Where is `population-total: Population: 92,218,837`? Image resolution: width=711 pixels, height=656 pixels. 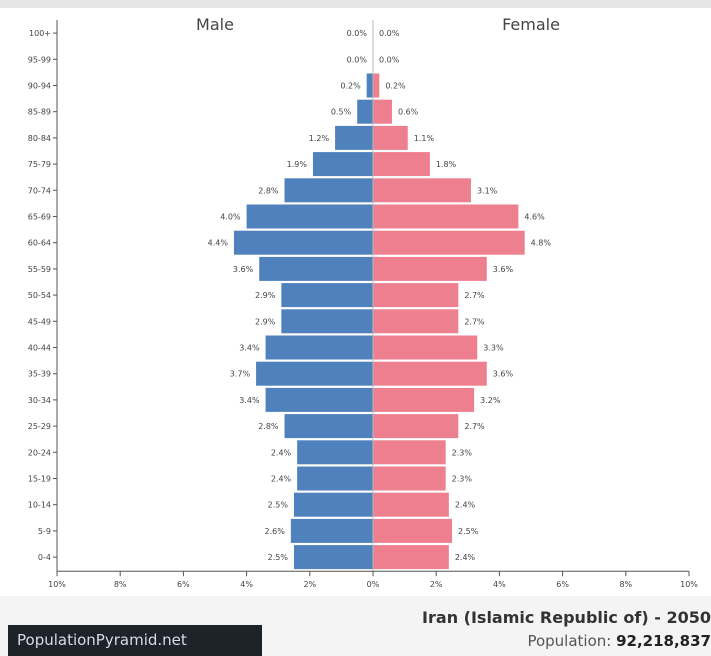
population-total: Population: 92,218,837 is located at coordinates (619, 641).